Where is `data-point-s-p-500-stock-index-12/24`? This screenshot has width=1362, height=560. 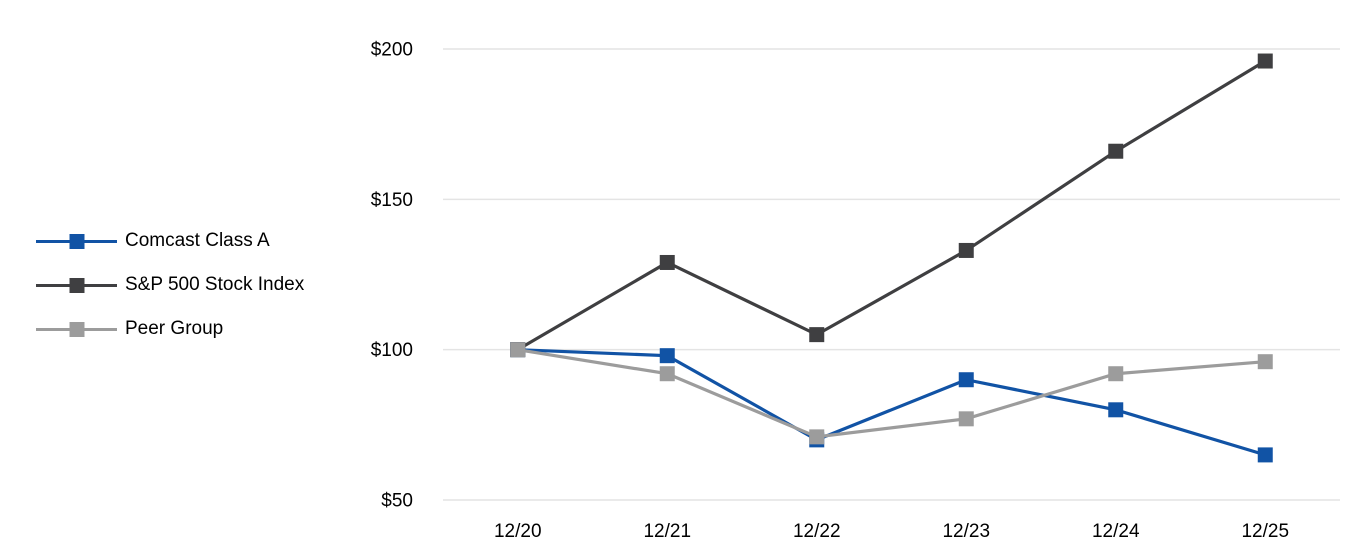 data-point-s-p-500-stock-index-12/24 is located at coordinates (1116, 151).